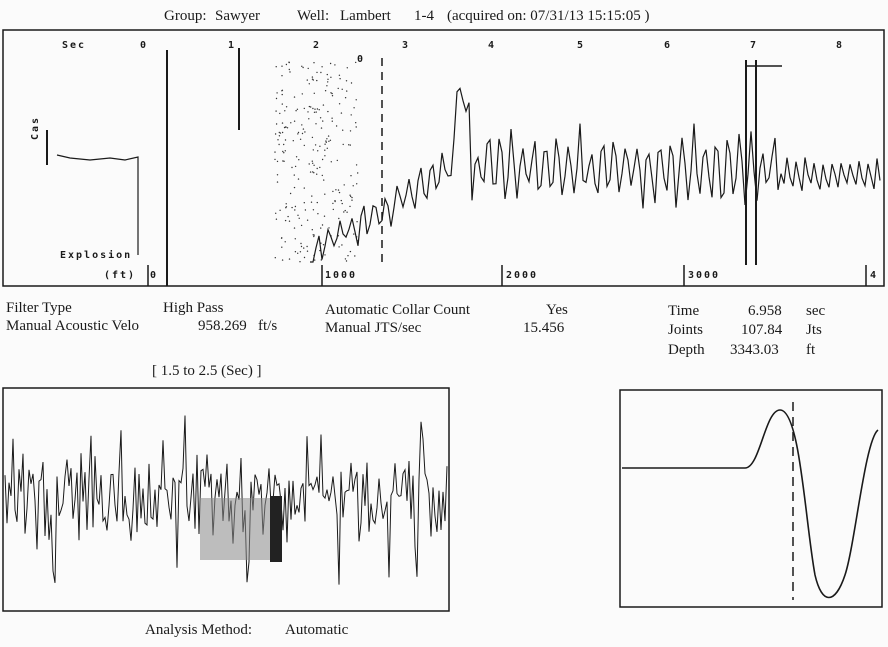  What do you see at coordinates (144, 45) in the screenshot?
I see `tick-top-0: 0` at bounding box center [144, 45].